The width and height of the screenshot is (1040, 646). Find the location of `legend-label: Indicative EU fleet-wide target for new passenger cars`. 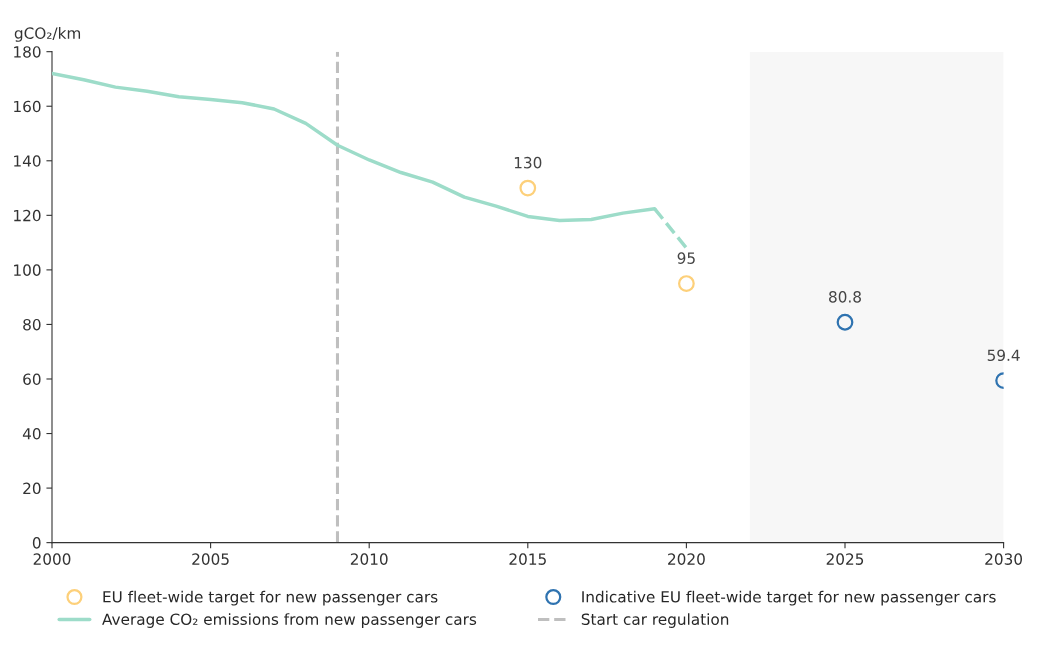

legend-label: Indicative EU fleet-wide target for new passenger cars is located at coordinates (789, 598).